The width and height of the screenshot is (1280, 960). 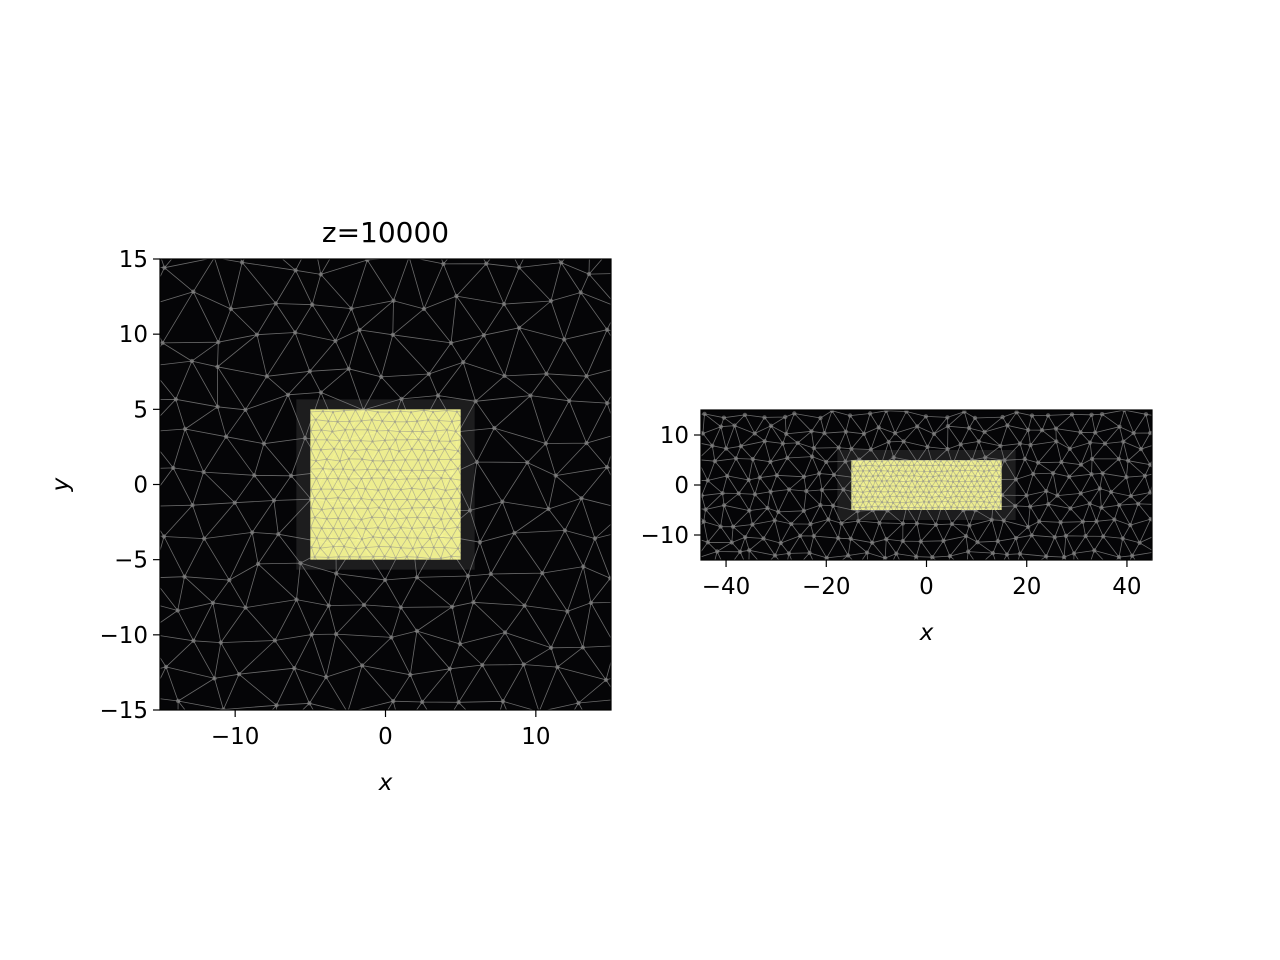 What do you see at coordinates (385, 232) in the screenshot?
I see `chart-title: z=10000` at bounding box center [385, 232].